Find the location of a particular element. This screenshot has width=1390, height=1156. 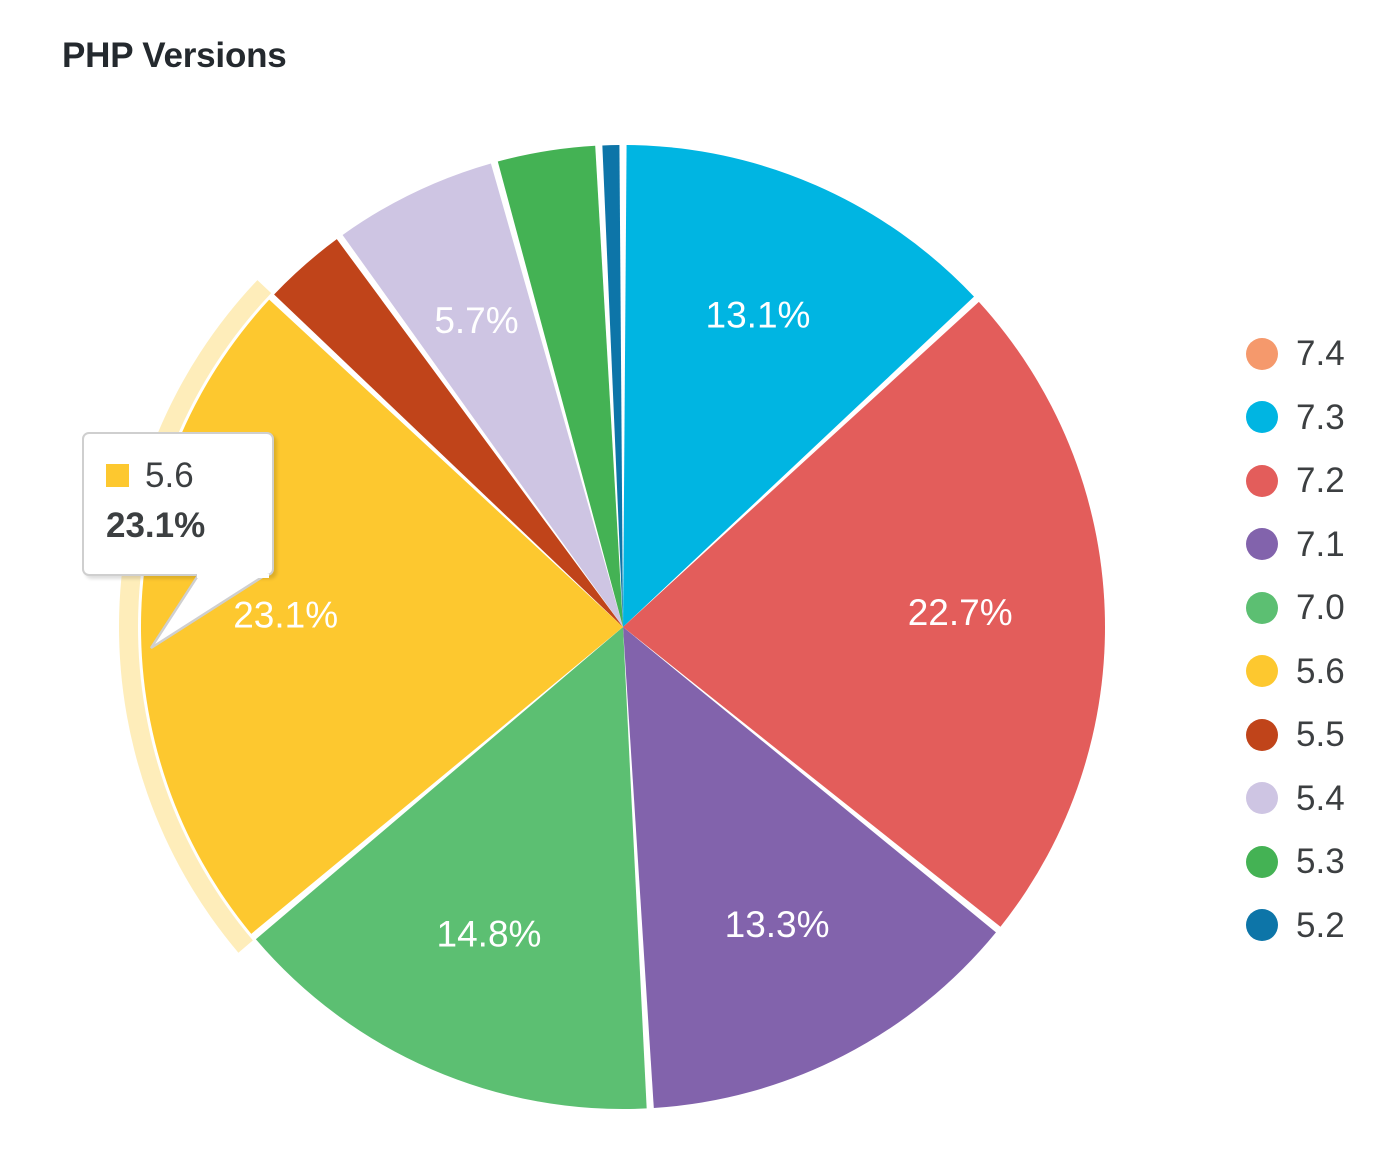

legend-item-label: 5.5 is located at coordinates (1320, 735).